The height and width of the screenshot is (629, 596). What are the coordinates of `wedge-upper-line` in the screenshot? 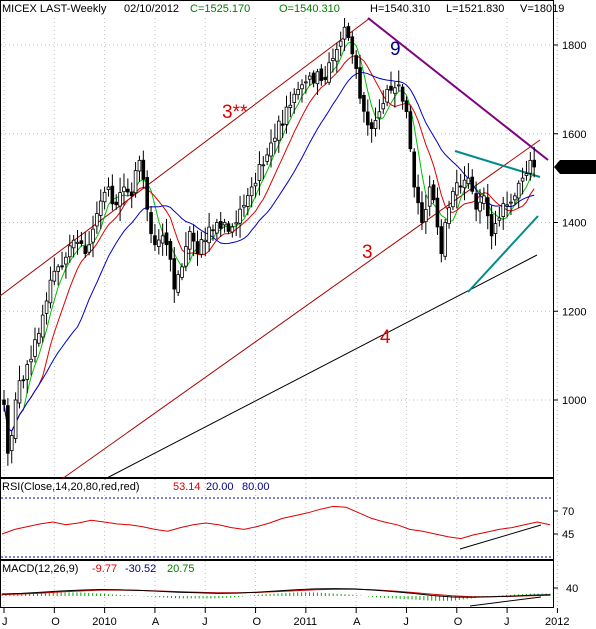 It's located at (497, 164).